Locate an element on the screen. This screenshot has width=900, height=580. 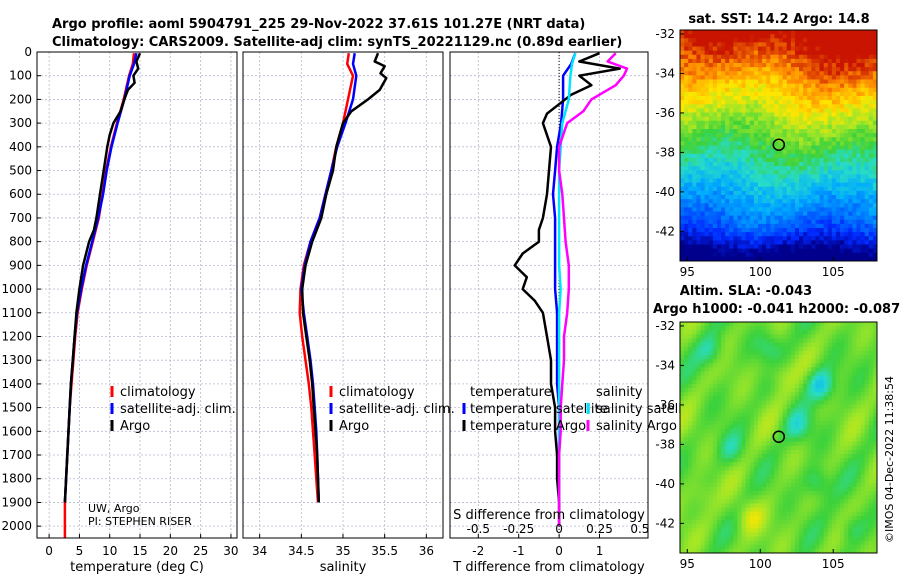
temperature-difference-axis-label: T difference from climatology is located at coordinates (548, 567).